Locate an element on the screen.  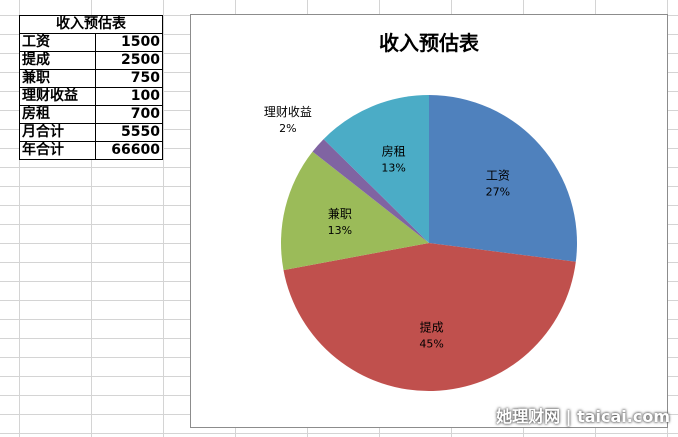
row-value: 750 is located at coordinates (129, 78).